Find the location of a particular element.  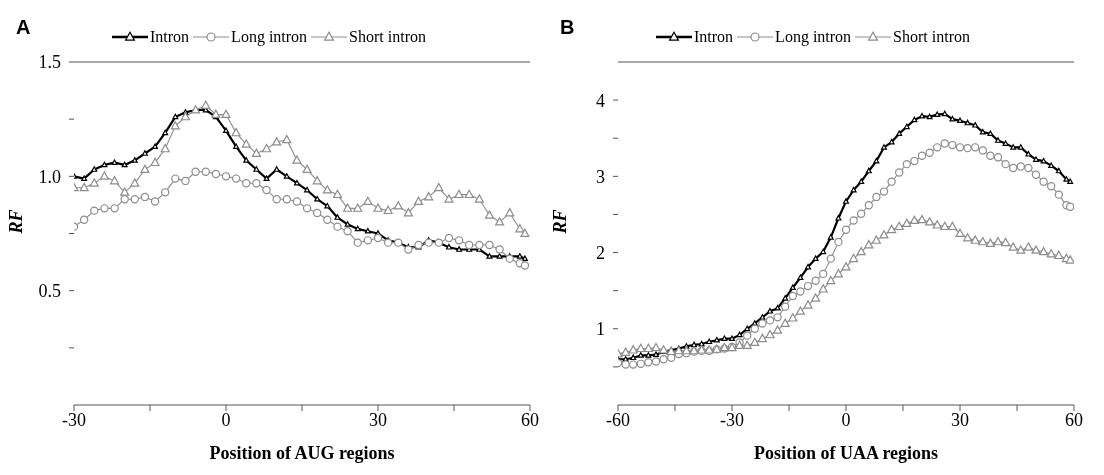

y-tick-label: 4 is located at coordinates (600, 100).